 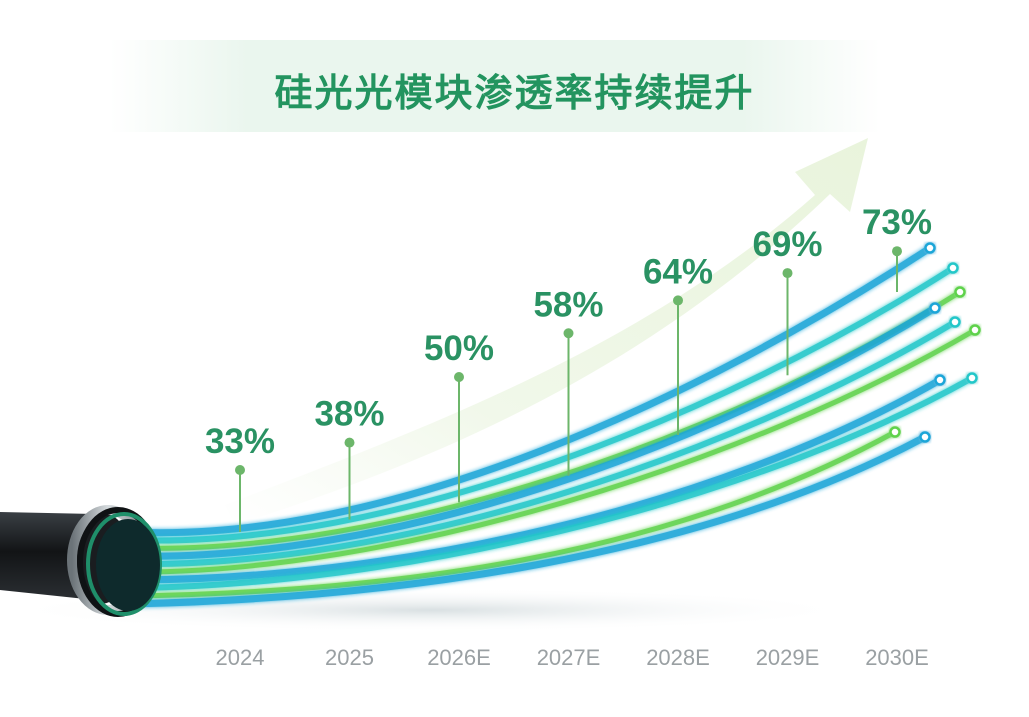 I want to click on x-tick-label: 2026E, so click(x=459, y=657).